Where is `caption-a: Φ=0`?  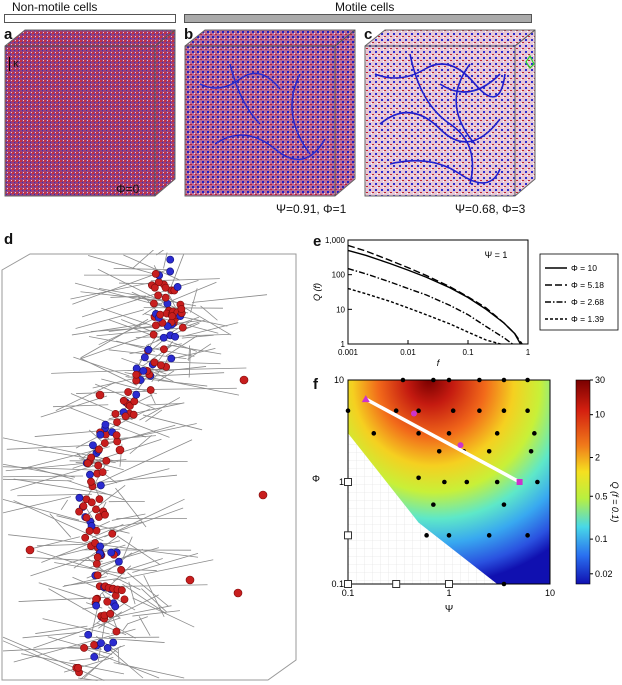 caption-a: Φ=0 is located at coordinates (128, 189).